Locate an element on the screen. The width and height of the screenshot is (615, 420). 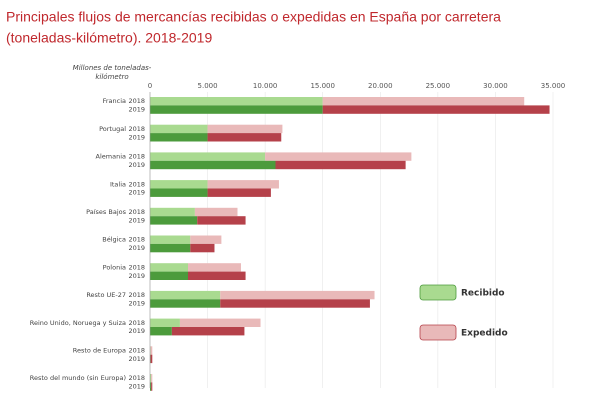
category-label: Reino Unido, Noruega y Suiza is located at coordinates (78, 323).